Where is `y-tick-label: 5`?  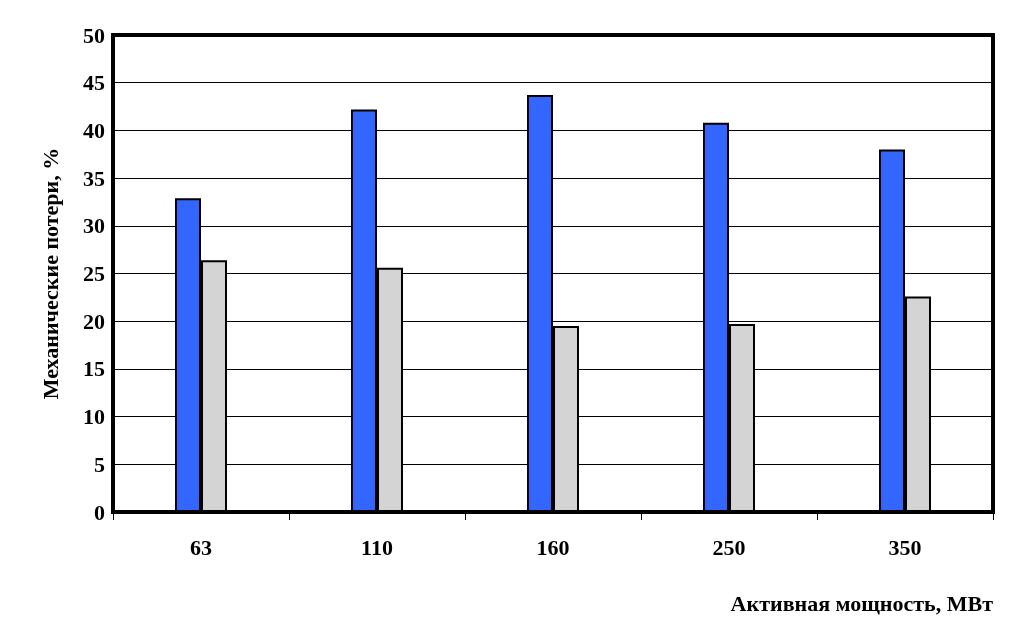
y-tick-label: 5 is located at coordinates (99, 464).